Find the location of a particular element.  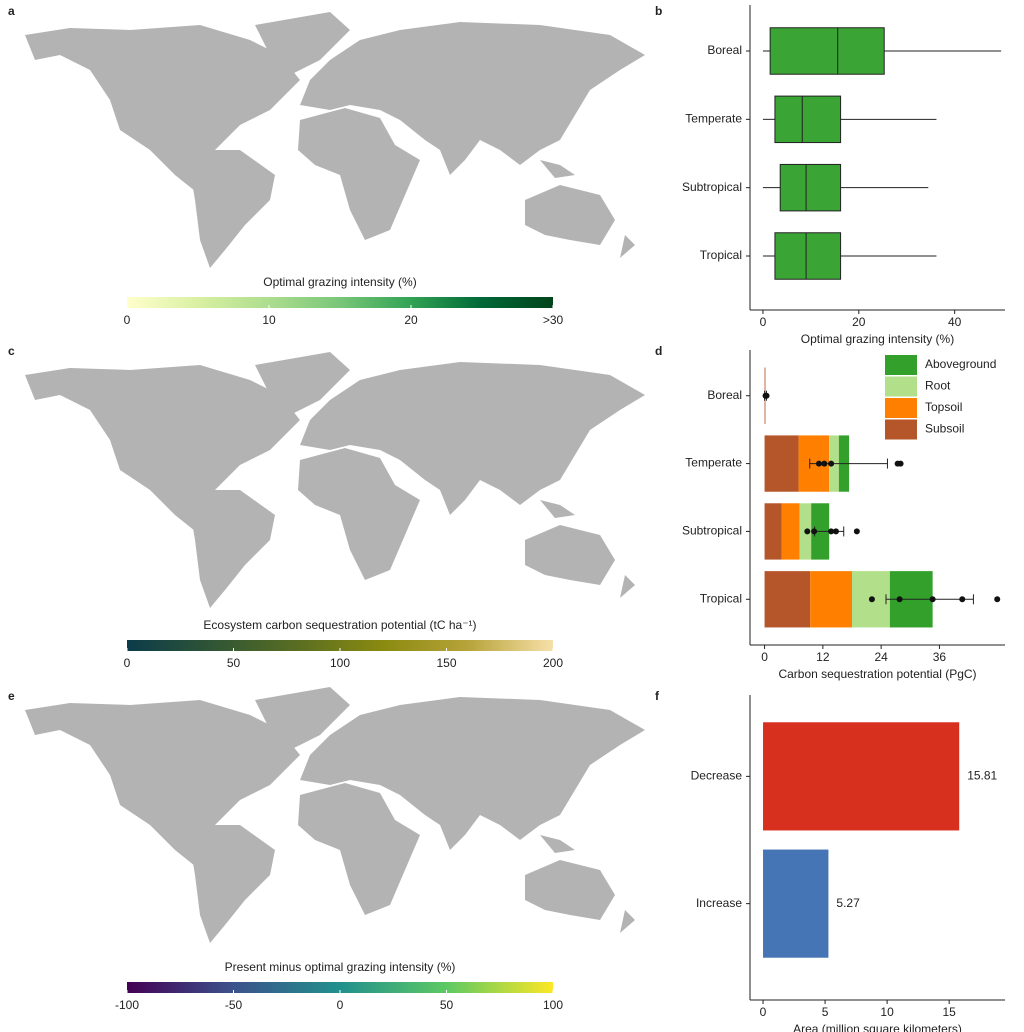

colorbar-tick-label: 20 is located at coordinates (411, 320).